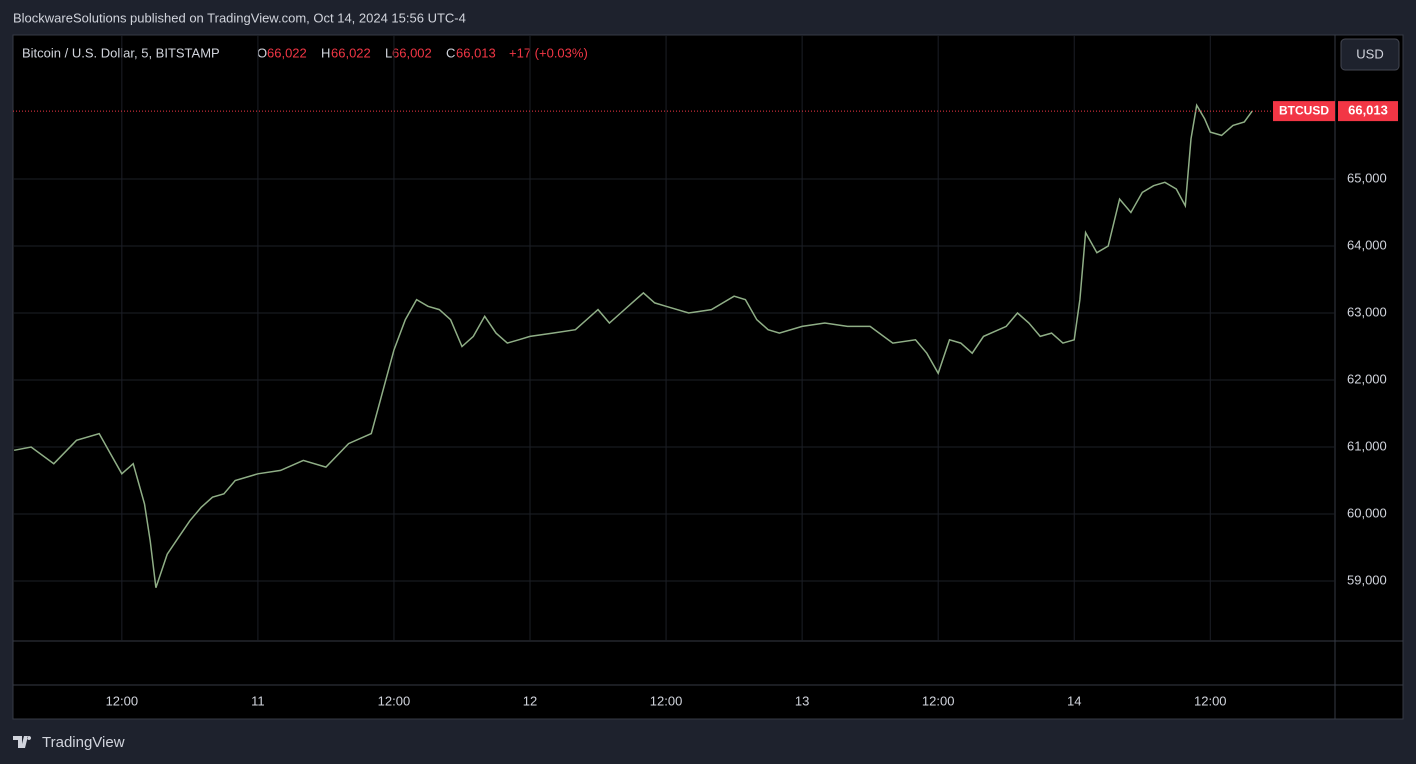  I want to click on y-tick-label: 64,000, so click(1367, 244).